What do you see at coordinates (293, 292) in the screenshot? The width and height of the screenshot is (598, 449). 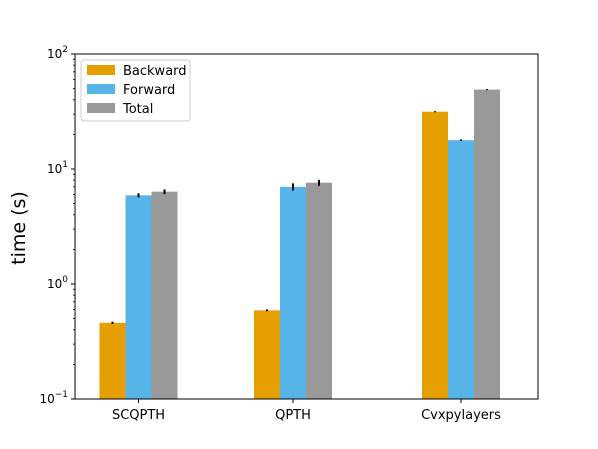 I see `bar-forward-qpth` at bounding box center [293, 292].